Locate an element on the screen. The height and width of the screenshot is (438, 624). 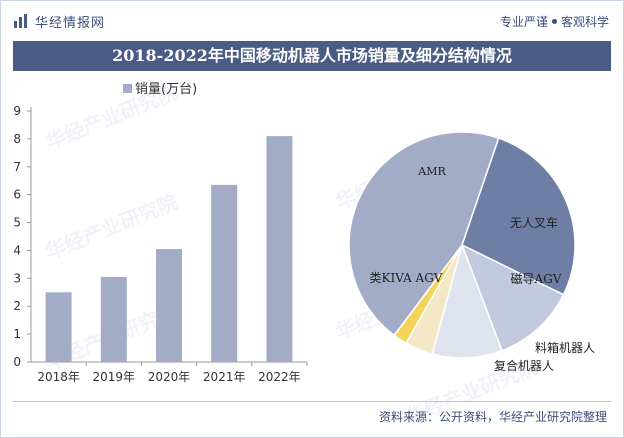
source-note: 资料来源：公开资料，华经产业研究院整理 is located at coordinates (492, 417).